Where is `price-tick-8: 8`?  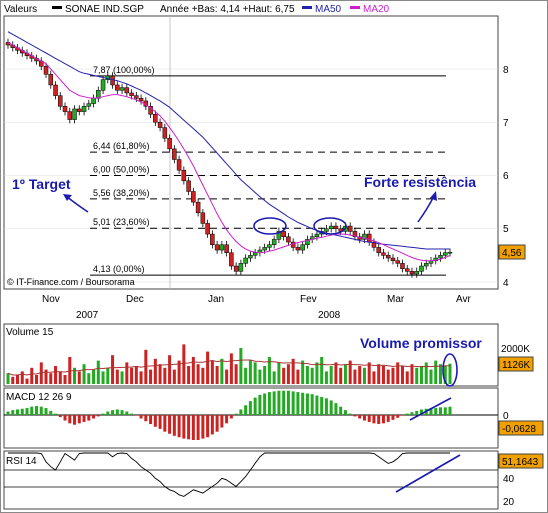
price-tick-8: 8 is located at coordinates (506, 70).